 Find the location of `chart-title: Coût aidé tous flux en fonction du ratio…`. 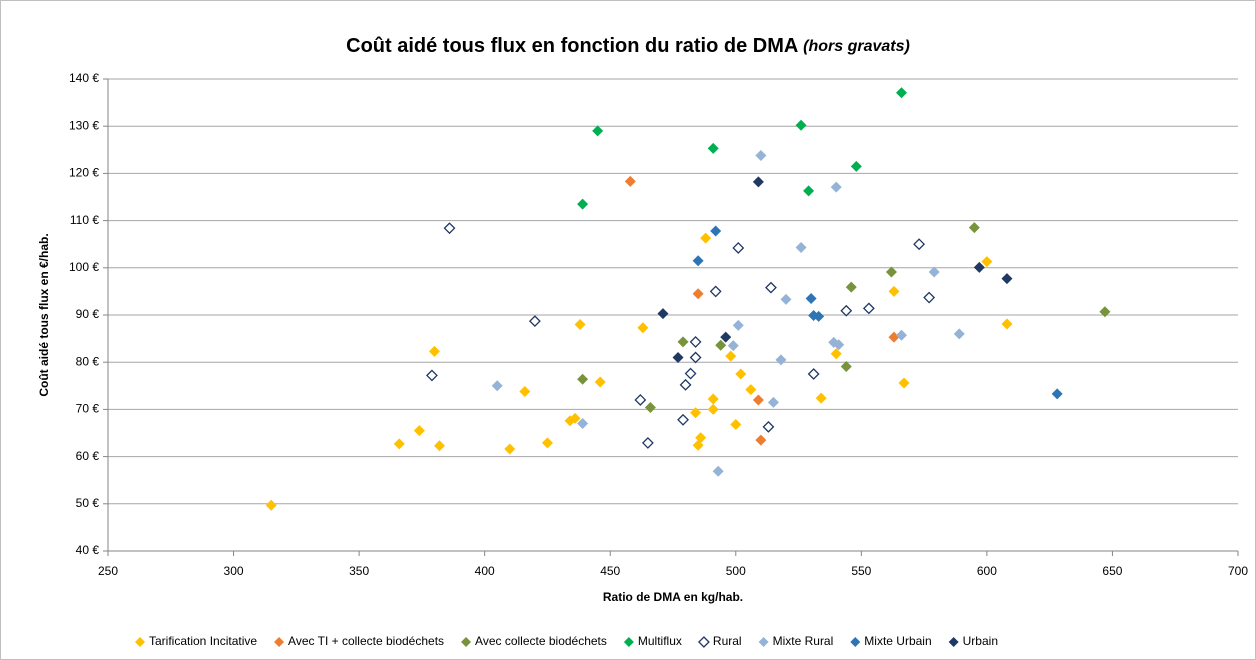

chart-title: Coût aidé tous flux en fonction du ratio… is located at coordinates (628, 46).